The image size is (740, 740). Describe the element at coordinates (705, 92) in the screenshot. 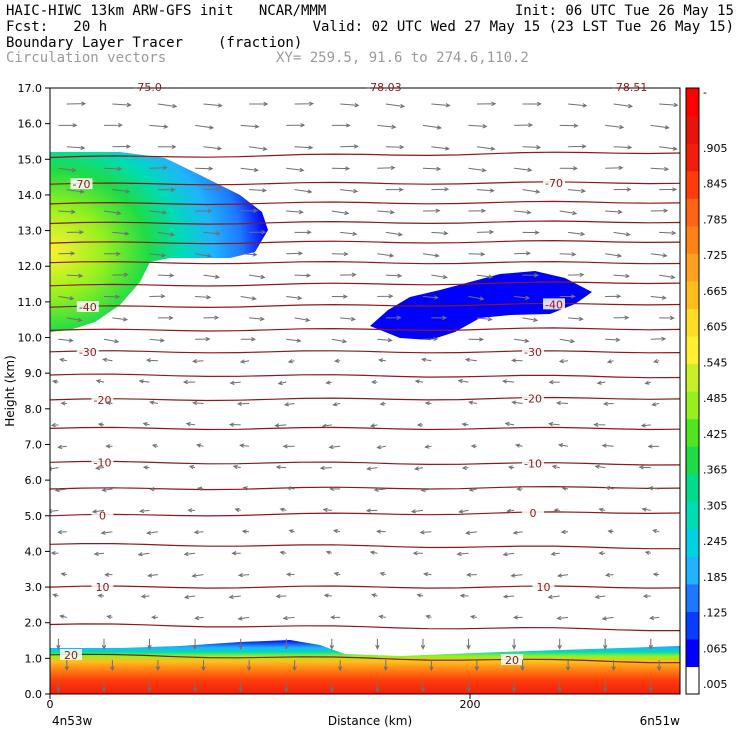

I see `colorbar-label: -` at that location.